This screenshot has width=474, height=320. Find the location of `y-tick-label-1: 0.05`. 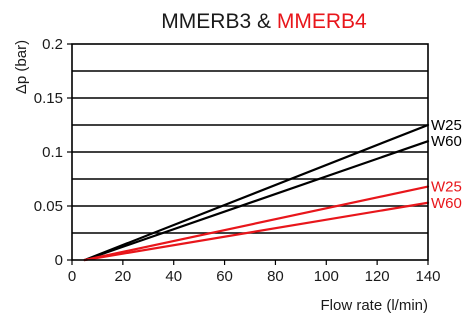

y-tick-label-1: 0.05 is located at coordinates (48, 206).